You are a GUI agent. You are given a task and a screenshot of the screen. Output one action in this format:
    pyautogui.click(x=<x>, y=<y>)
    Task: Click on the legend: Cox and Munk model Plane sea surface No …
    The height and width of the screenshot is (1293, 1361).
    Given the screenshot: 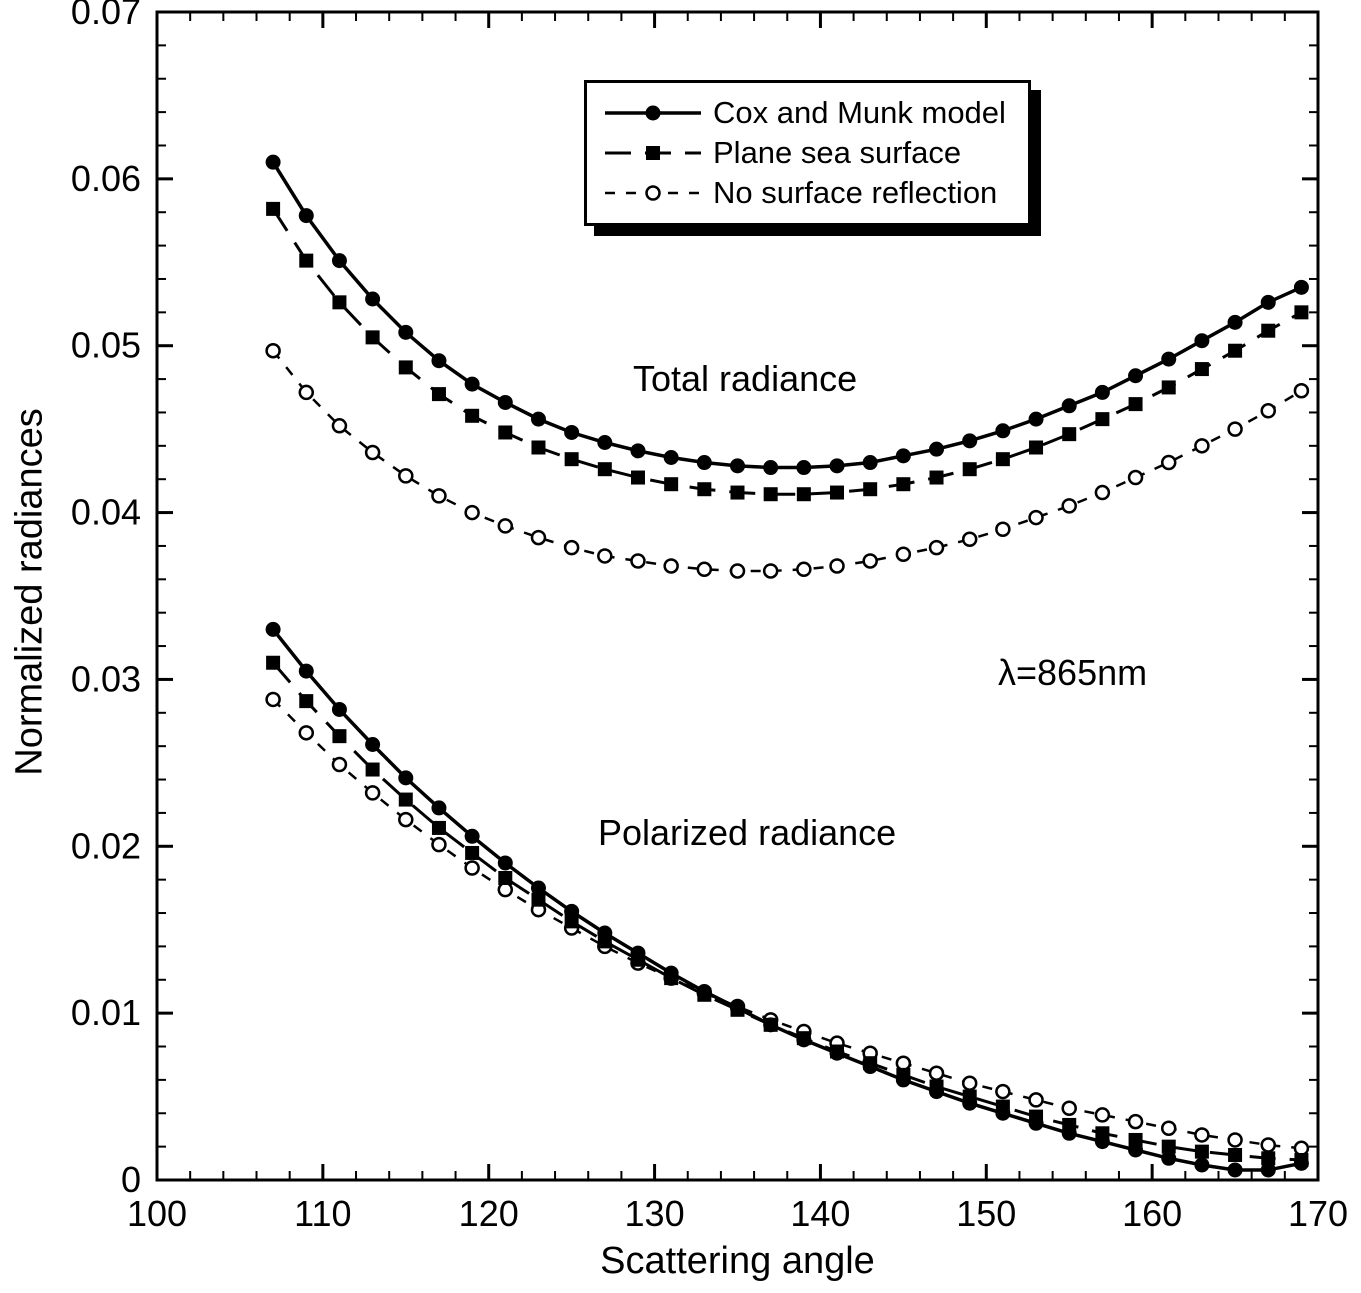 What is the action you would take?
    pyautogui.click(x=807, y=153)
    